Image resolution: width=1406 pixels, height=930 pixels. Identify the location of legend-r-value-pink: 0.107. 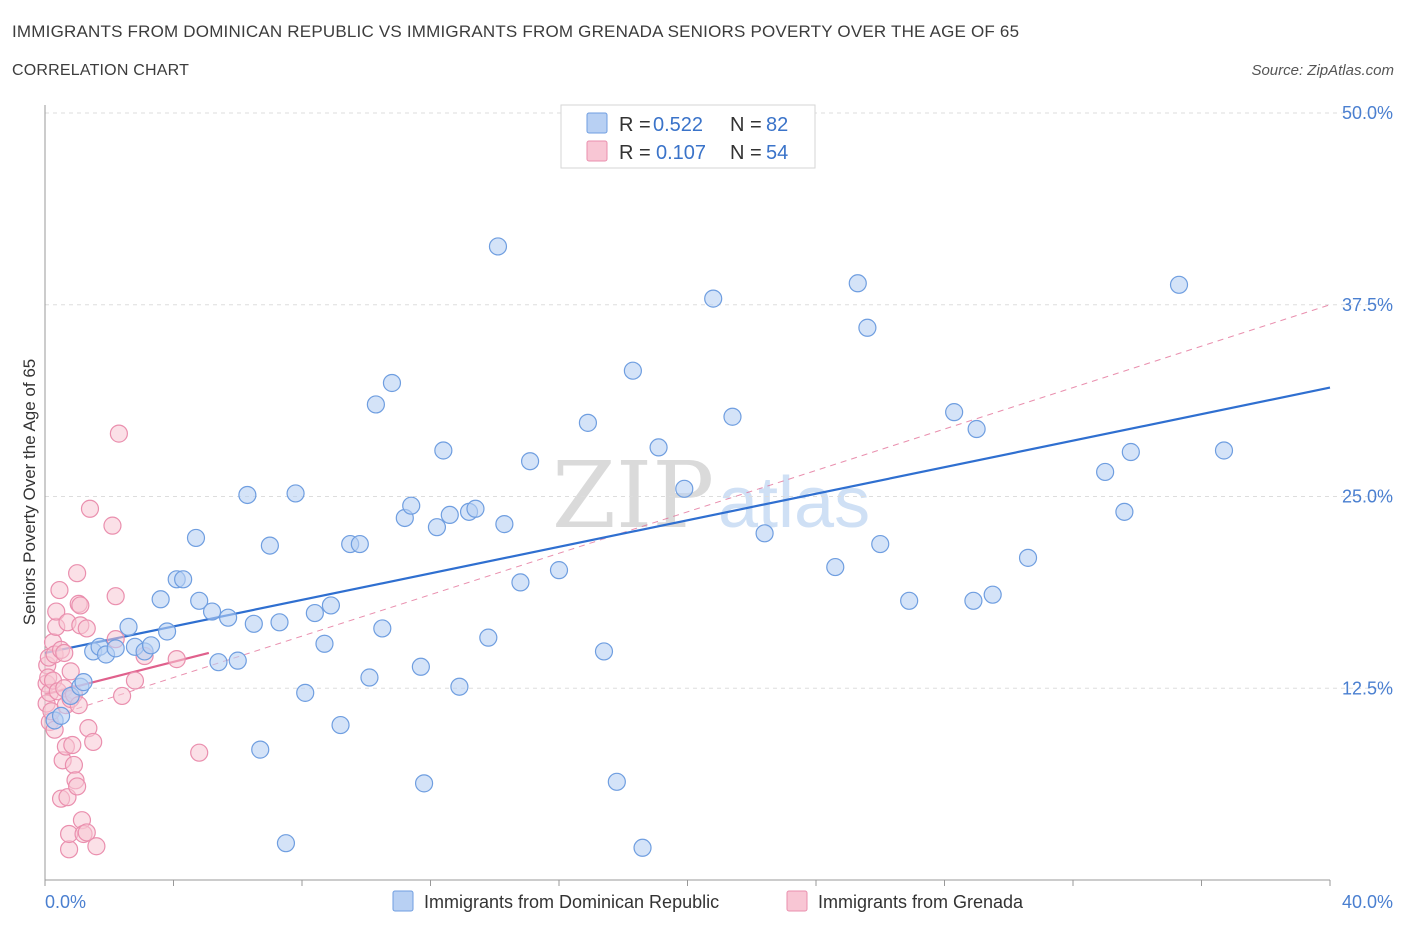
(681, 153).